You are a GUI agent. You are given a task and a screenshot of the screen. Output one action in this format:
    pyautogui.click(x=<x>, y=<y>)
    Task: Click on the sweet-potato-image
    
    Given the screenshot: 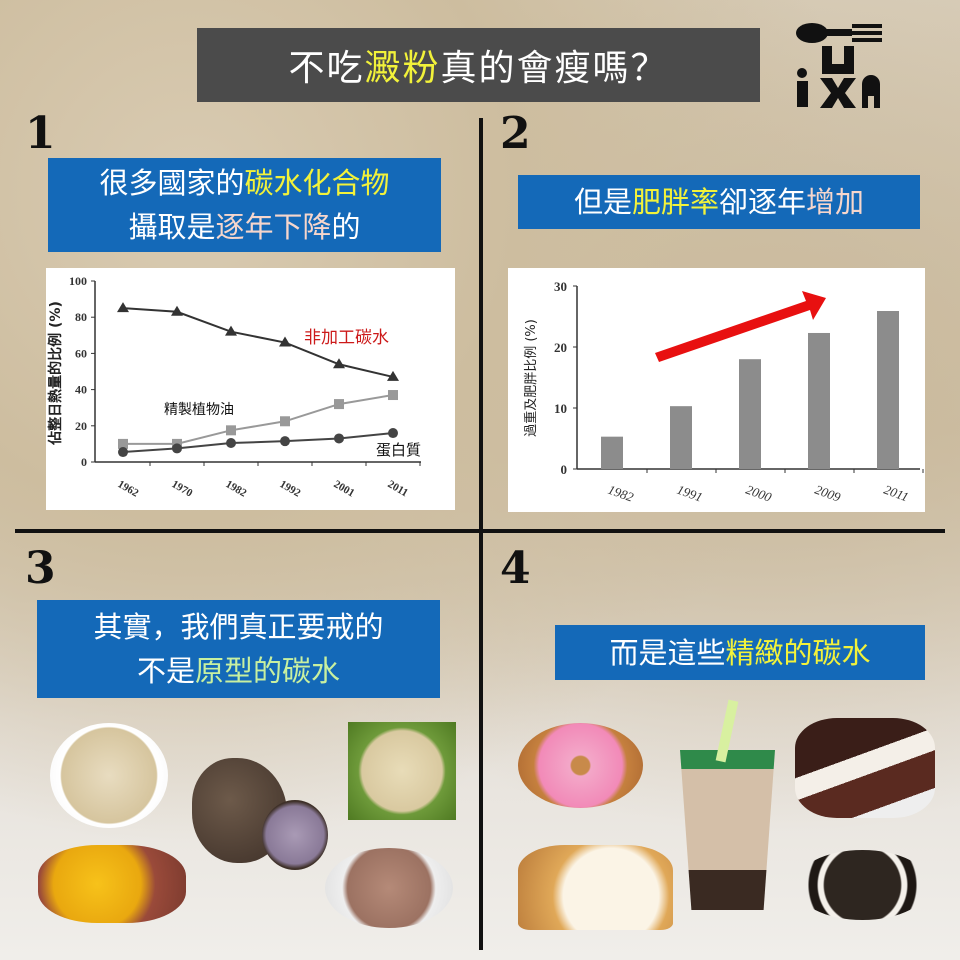 What is the action you would take?
    pyautogui.click(x=112, y=884)
    